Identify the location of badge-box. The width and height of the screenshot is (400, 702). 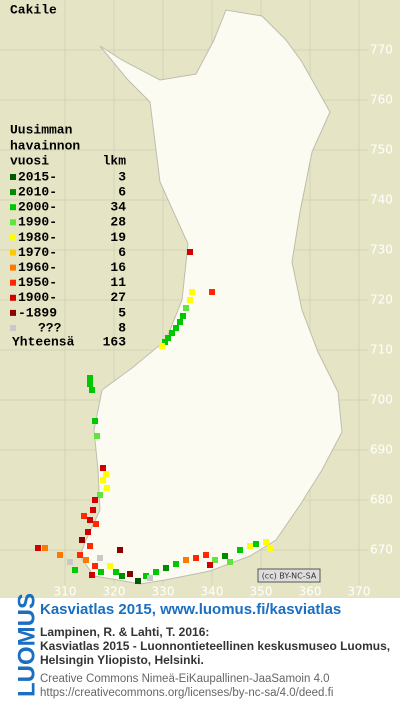
(289, 575).